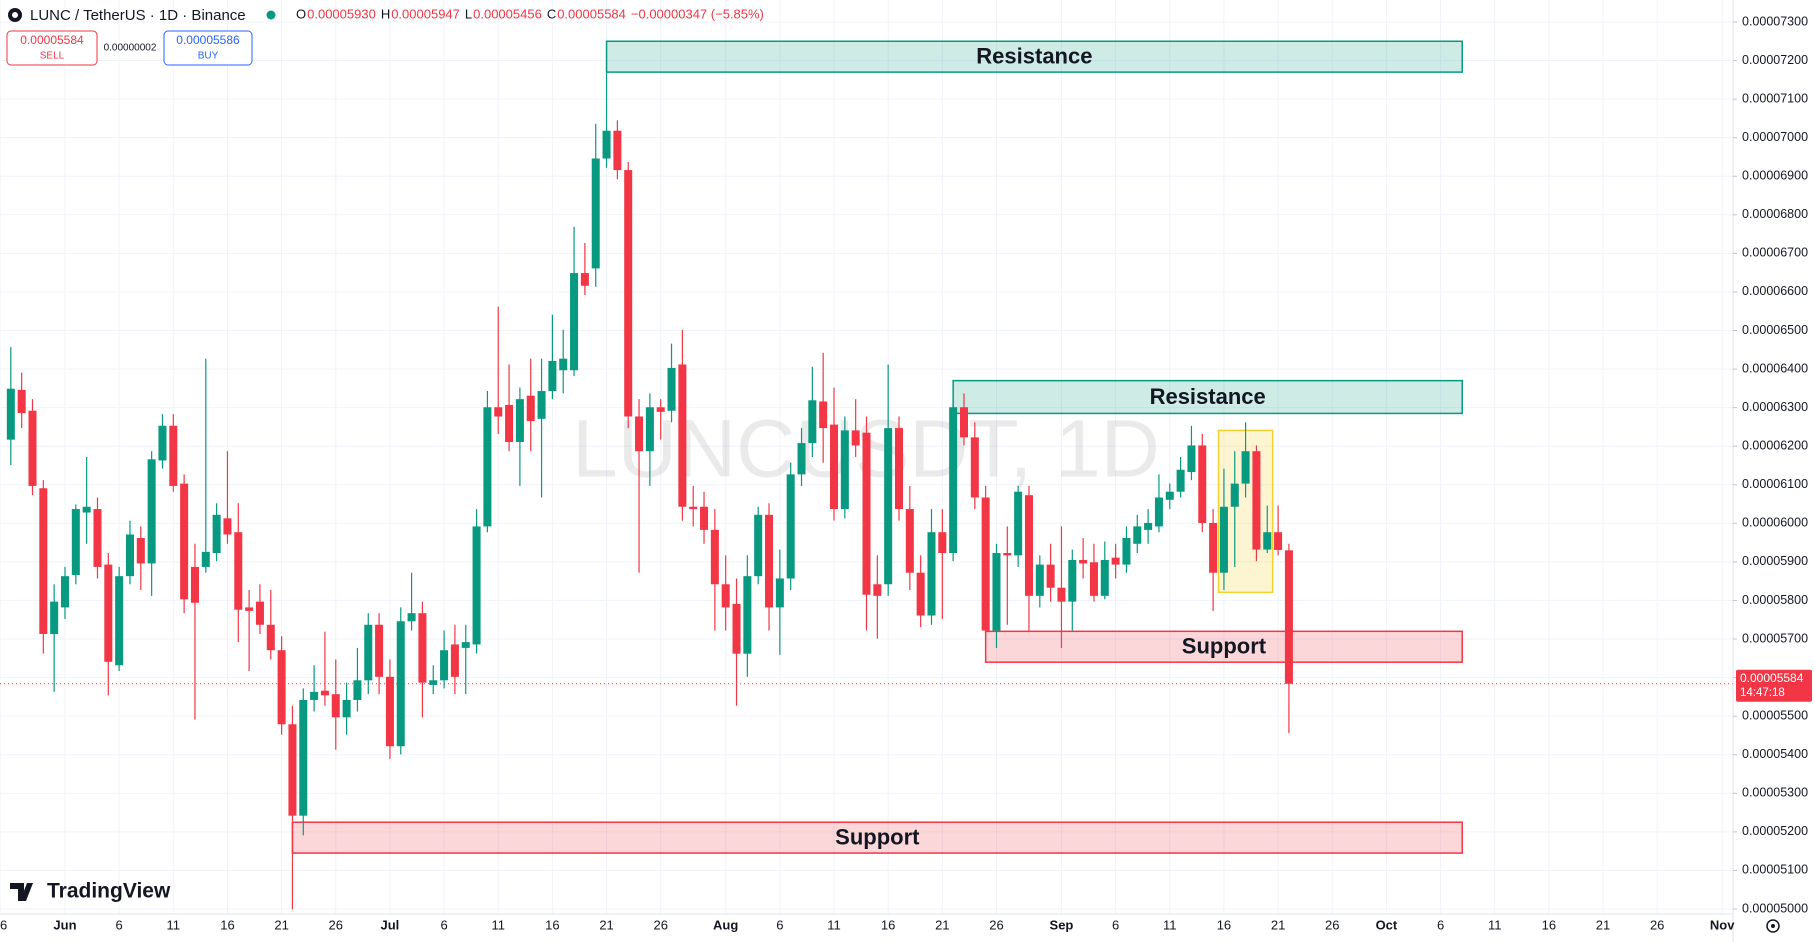  Describe the element at coordinates (1775, 98) in the screenshot. I see `y-tick-label: 0.00007100` at that location.